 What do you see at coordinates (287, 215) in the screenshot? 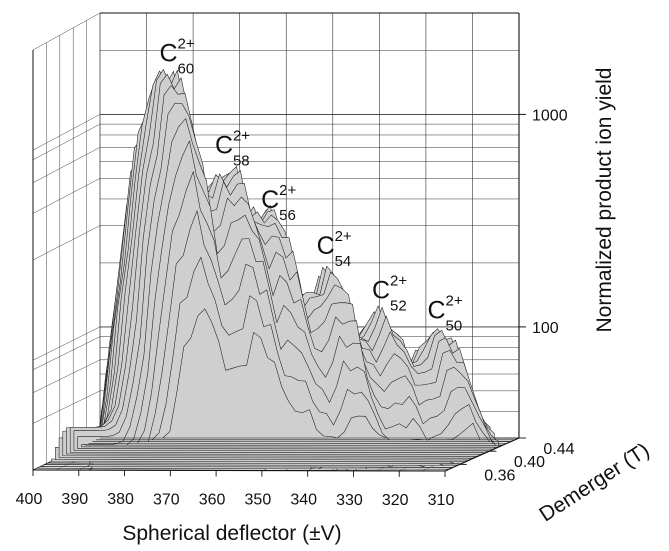
I see `peak-label-size: 56` at bounding box center [287, 215].